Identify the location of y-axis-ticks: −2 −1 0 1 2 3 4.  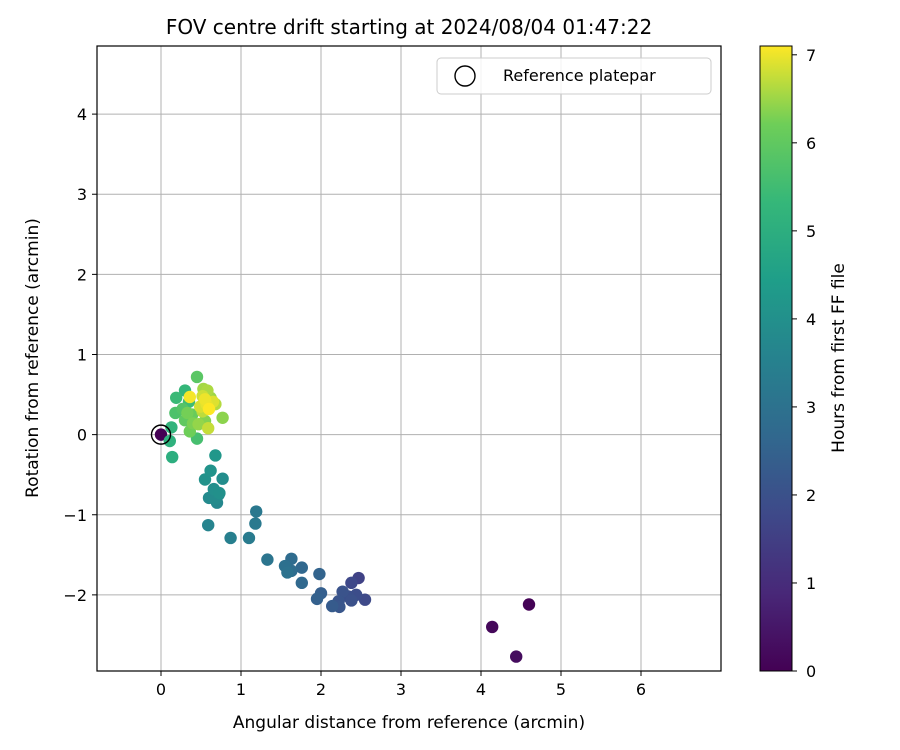
(80, 355).